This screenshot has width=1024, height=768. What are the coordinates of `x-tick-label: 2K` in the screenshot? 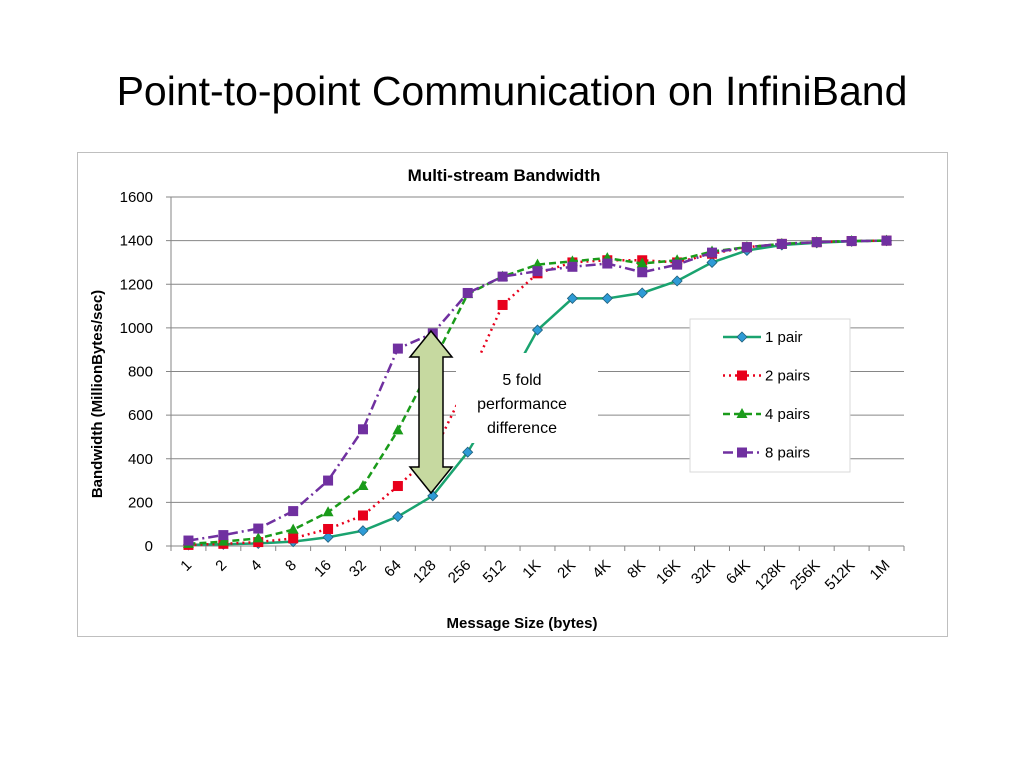 It's located at (566, 569).